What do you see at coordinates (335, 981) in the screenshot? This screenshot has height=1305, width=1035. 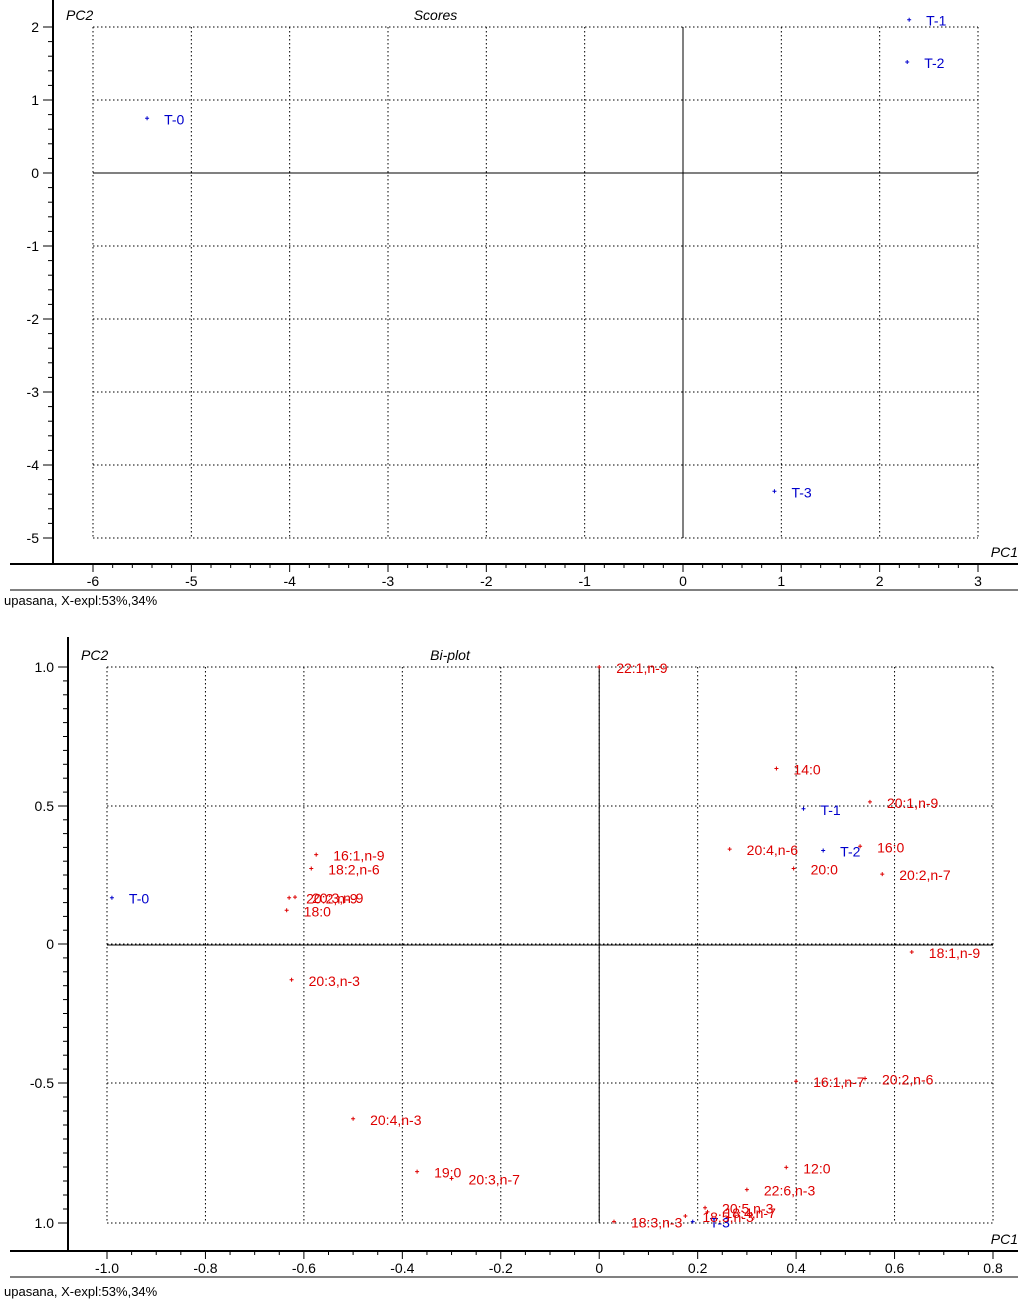 I see `data-point-label: 20:3,n-3` at bounding box center [335, 981].